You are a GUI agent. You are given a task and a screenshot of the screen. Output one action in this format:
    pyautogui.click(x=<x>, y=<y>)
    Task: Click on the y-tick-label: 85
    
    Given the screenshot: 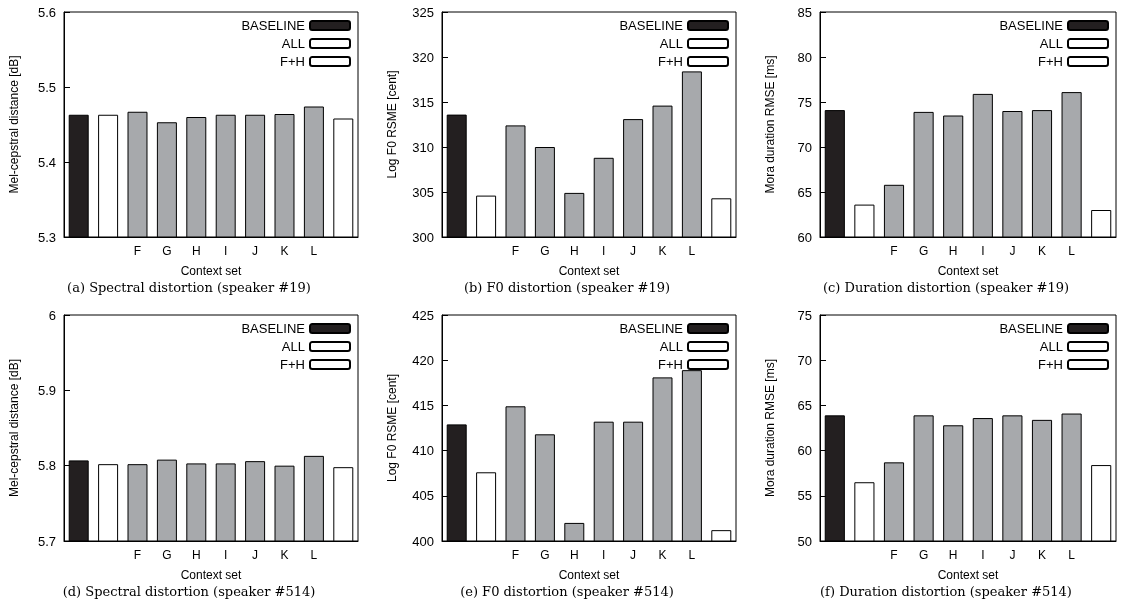 What is the action you would take?
    pyautogui.click(x=804, y=12)
    